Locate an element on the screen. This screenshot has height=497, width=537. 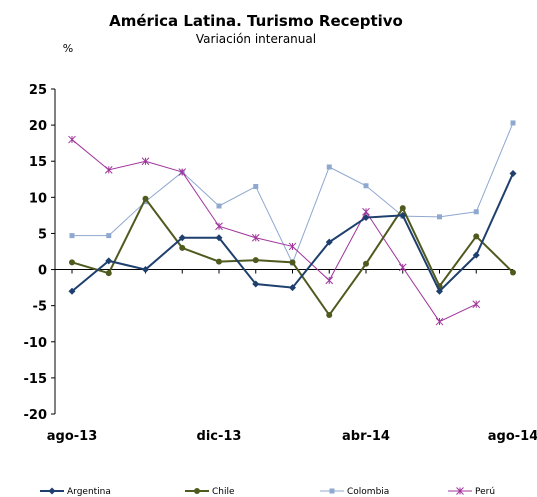
legend-item-argentina: Argentina is located at coordinates (75, 492).